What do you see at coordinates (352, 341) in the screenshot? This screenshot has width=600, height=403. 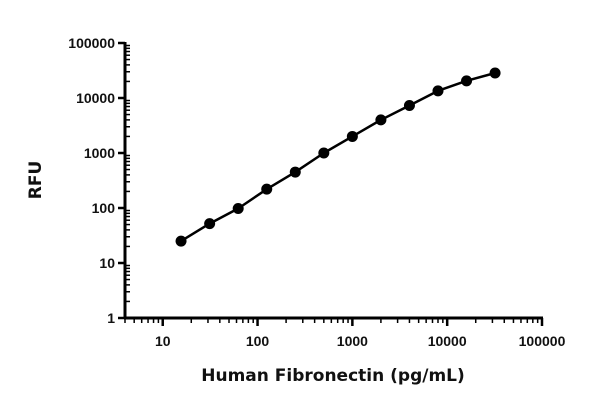 I see `x-tick-label: 1000` at bounding box center [352, 341].